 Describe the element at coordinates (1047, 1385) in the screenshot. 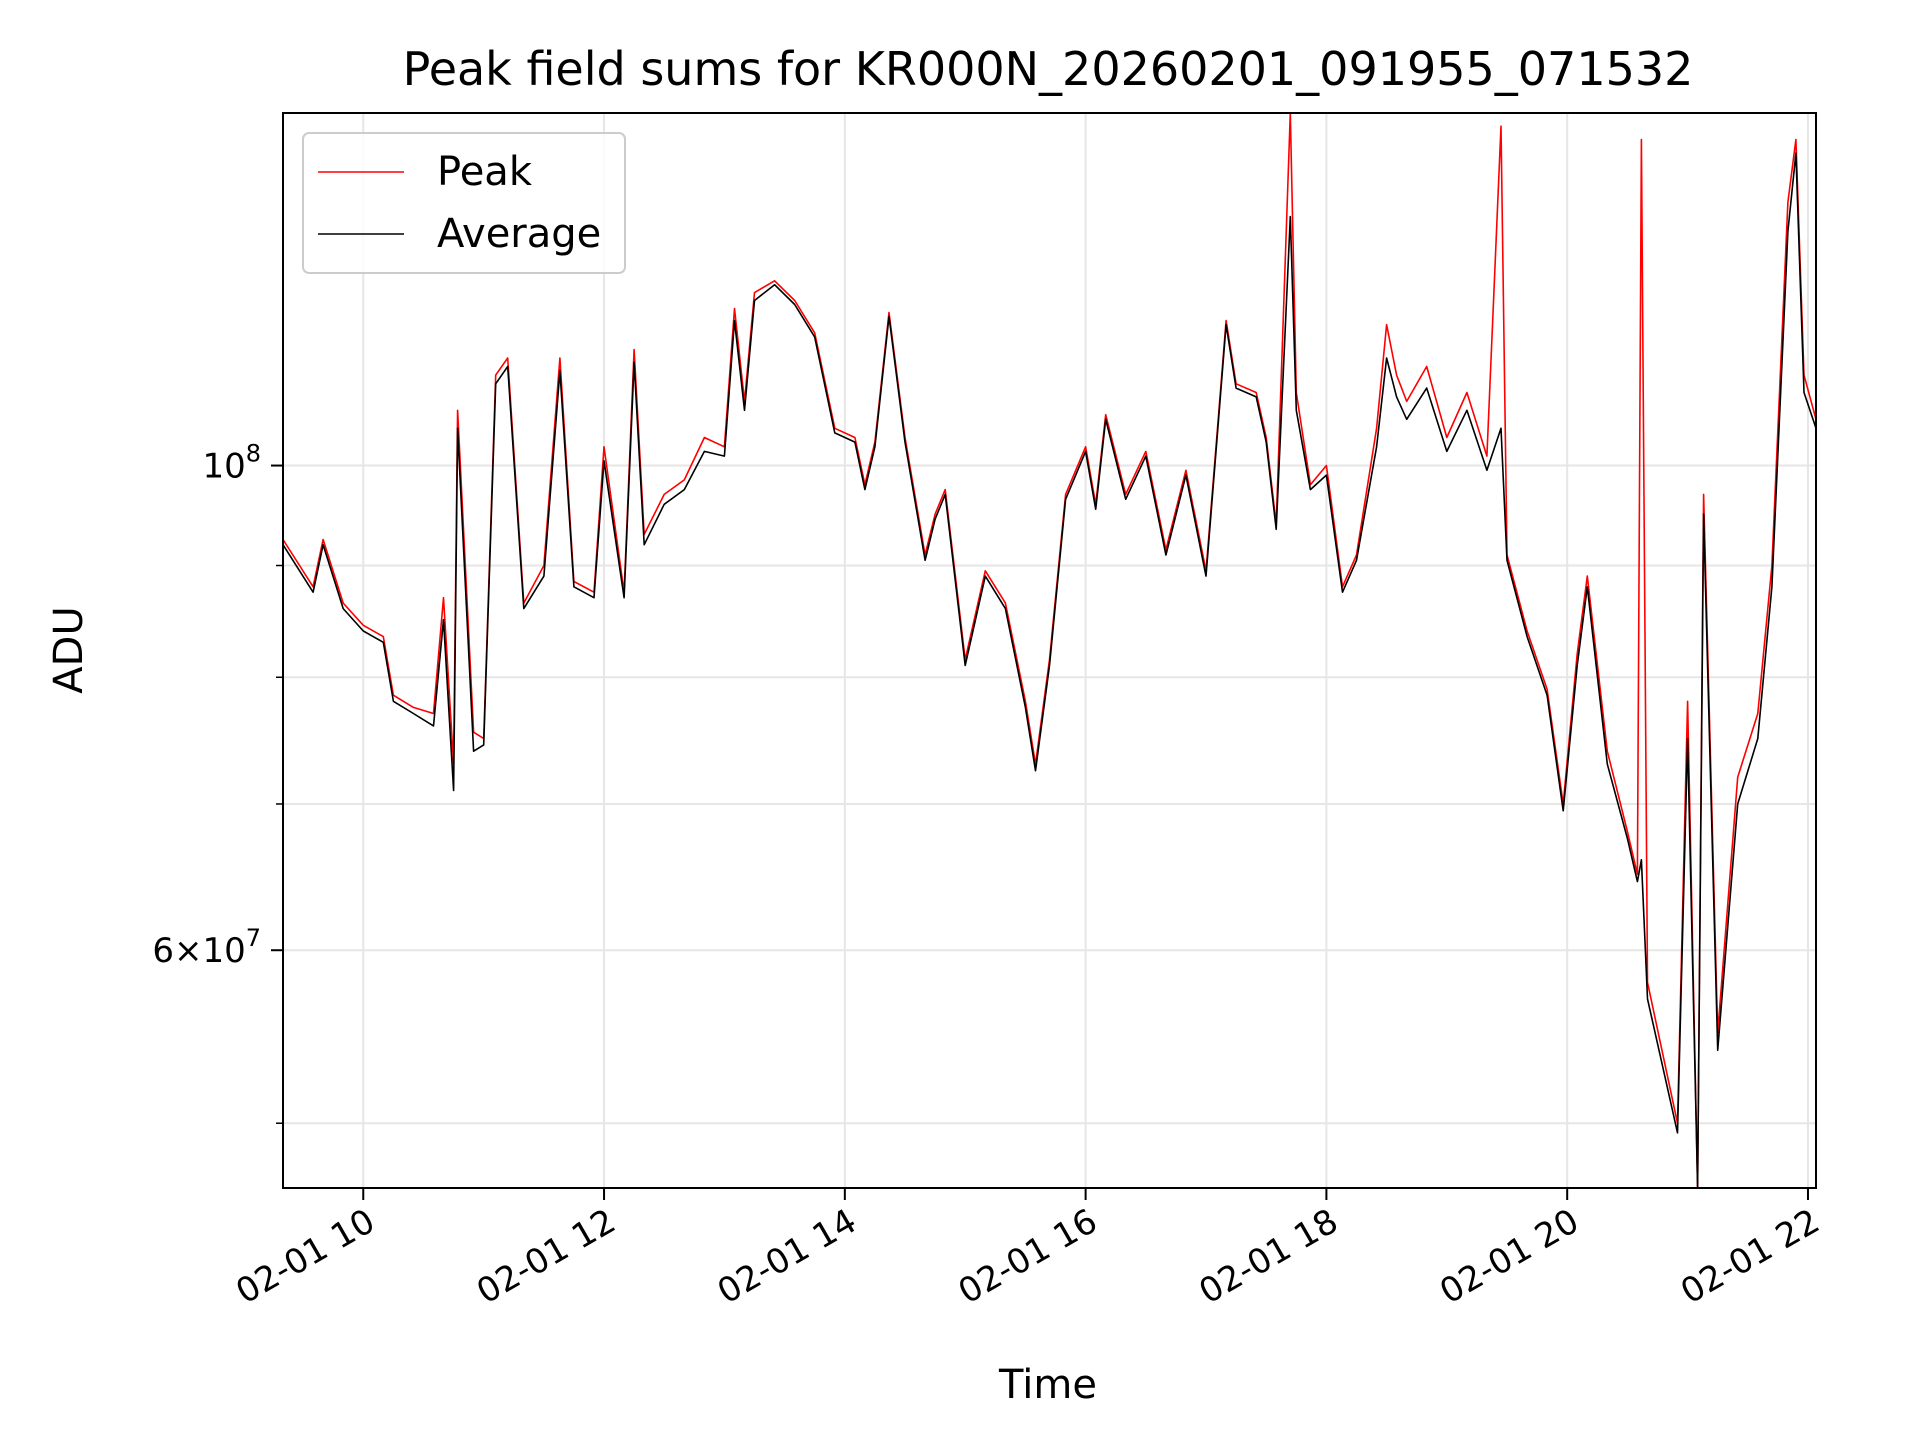

I see `x-axis-label: Time` at that location.